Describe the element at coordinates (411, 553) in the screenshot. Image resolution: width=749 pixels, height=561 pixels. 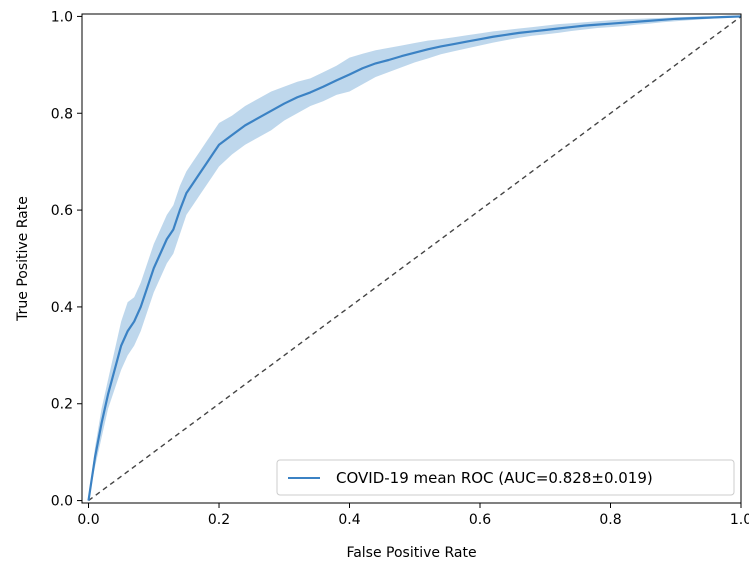
I see `x-axis-label: False Positive Rate` at that location.